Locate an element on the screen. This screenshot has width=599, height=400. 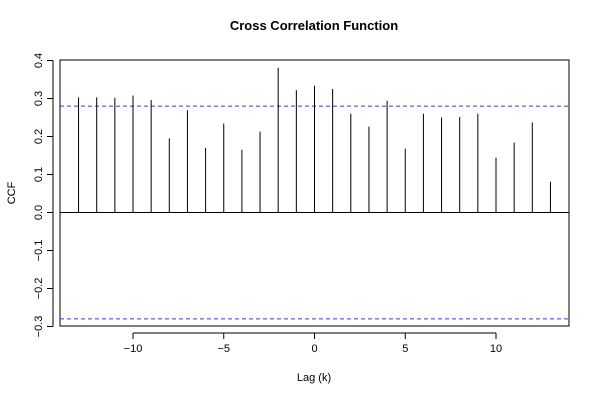
x-tick-label: −5 is located at coordinates (223, 349).